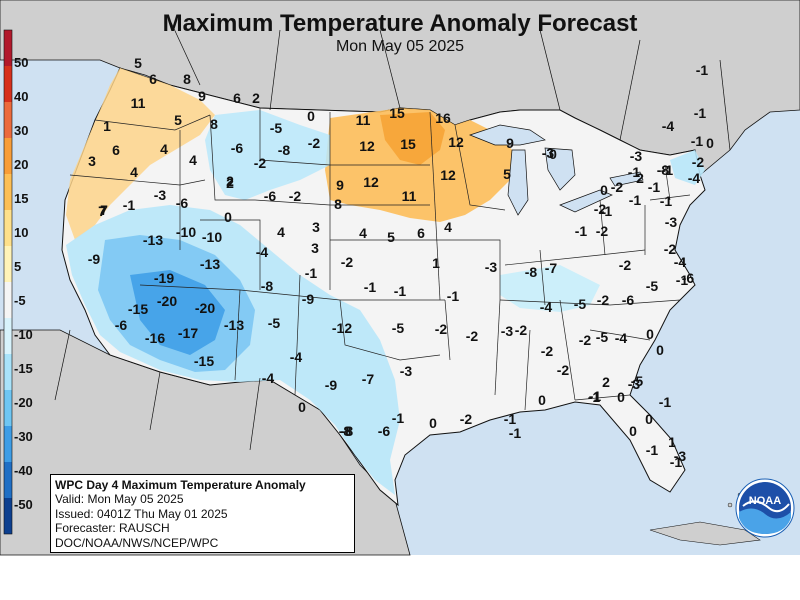 This screenshot has height=600, width=800. Describe the element at coordinates (21, 130) in the screenshot. I see `legend-label: 30` at that location.